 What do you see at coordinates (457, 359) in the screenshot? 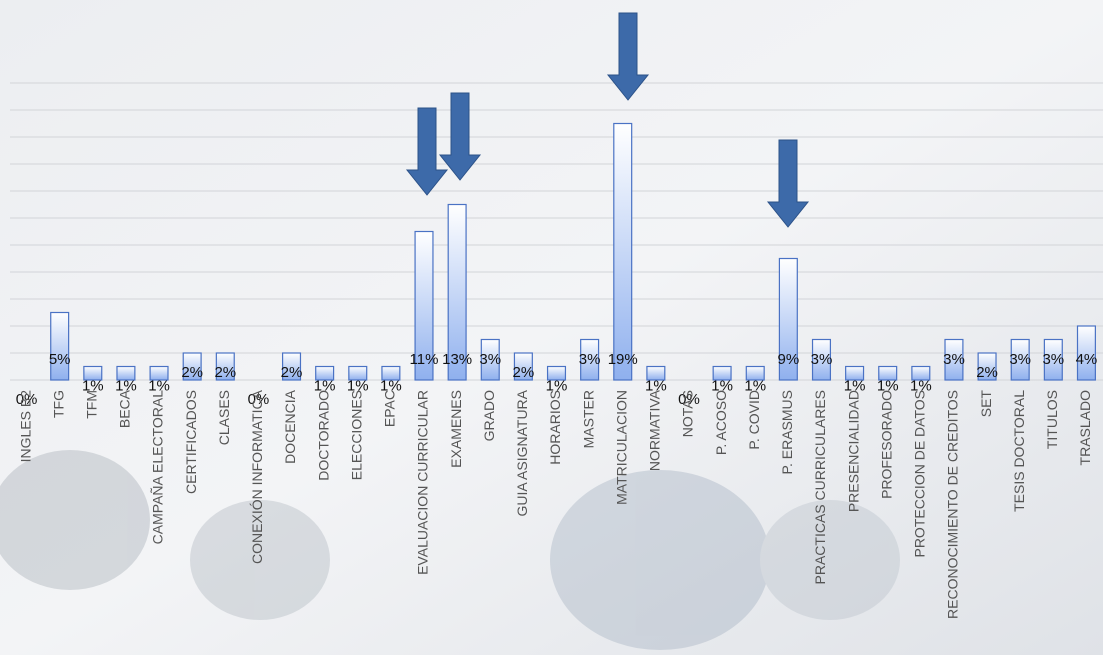
I see `data-label: 13%` at bounding box center [457, 359].